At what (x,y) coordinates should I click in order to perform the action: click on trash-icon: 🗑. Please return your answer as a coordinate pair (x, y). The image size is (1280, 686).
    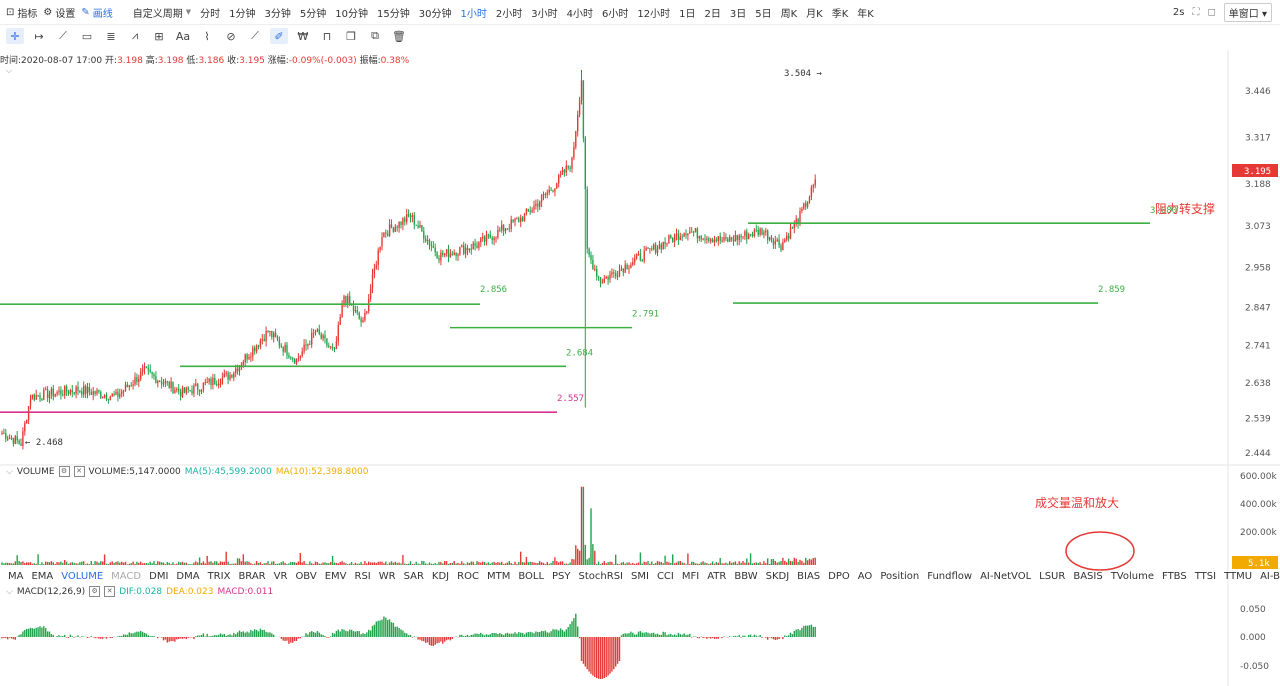
    Looking at the image, I should click on (399, 36).